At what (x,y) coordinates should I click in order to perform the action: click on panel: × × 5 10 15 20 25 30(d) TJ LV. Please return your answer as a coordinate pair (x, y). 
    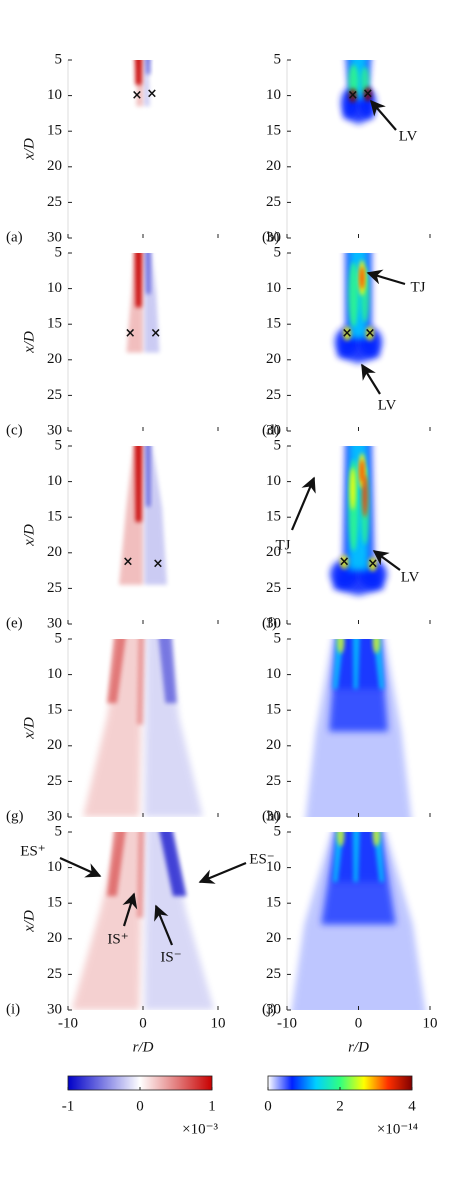
    Looking at the image, I should click on (346, 341).